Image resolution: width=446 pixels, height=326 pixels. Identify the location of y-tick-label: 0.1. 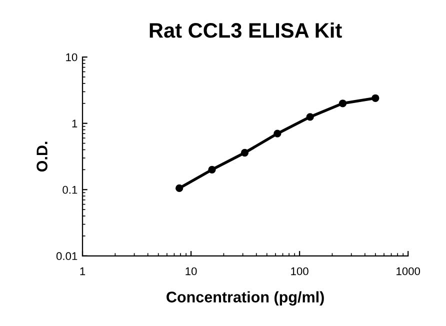
(70, 190).